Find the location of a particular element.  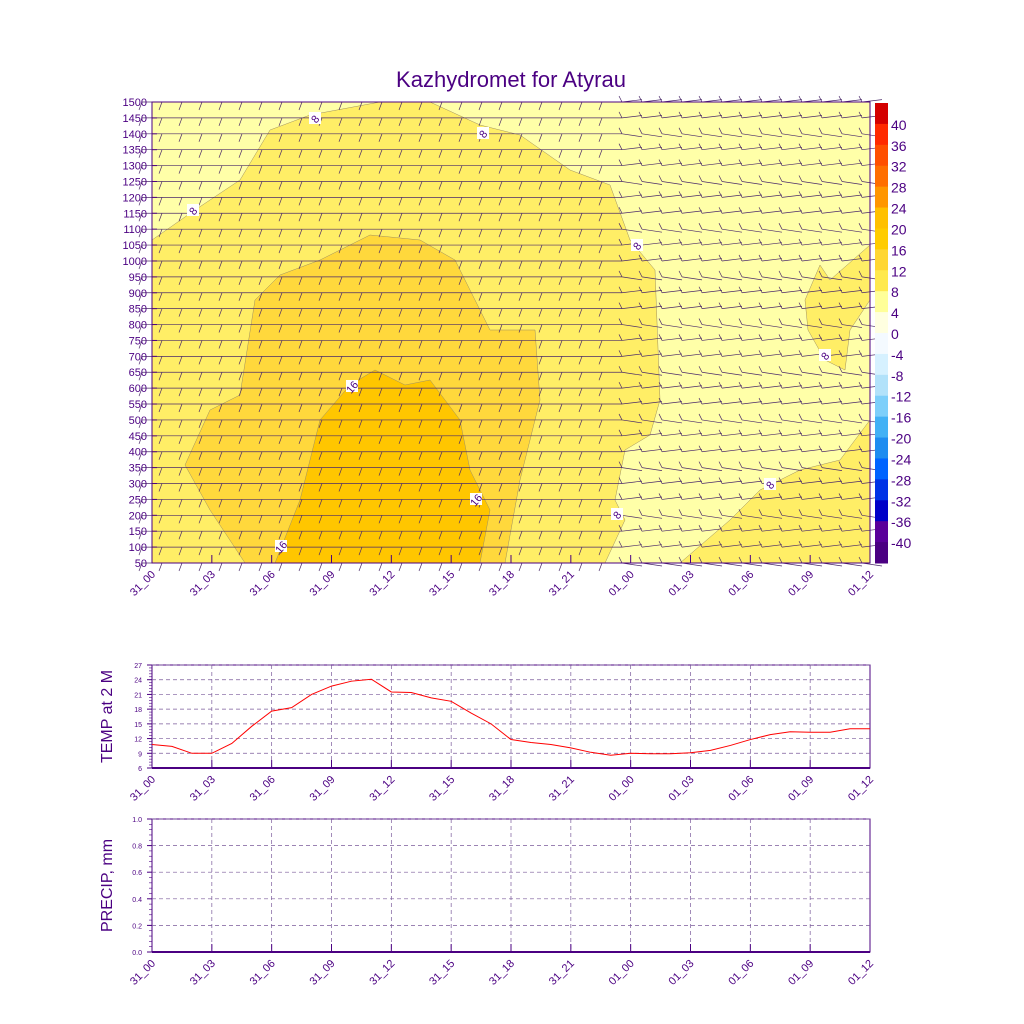

y-tick-label: 27 is located at coordinates (138, 666).